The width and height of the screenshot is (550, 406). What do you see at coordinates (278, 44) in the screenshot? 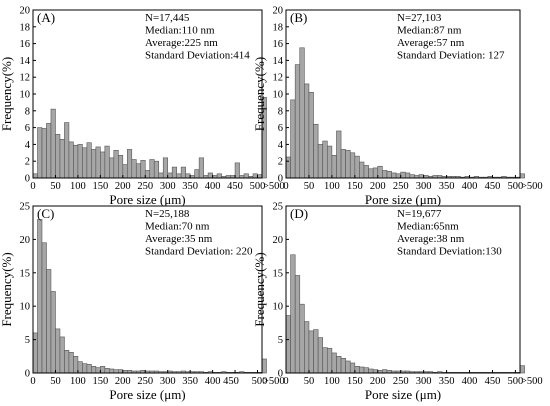
I see `y-tick-label: 16` at bounding box center [278, 44].